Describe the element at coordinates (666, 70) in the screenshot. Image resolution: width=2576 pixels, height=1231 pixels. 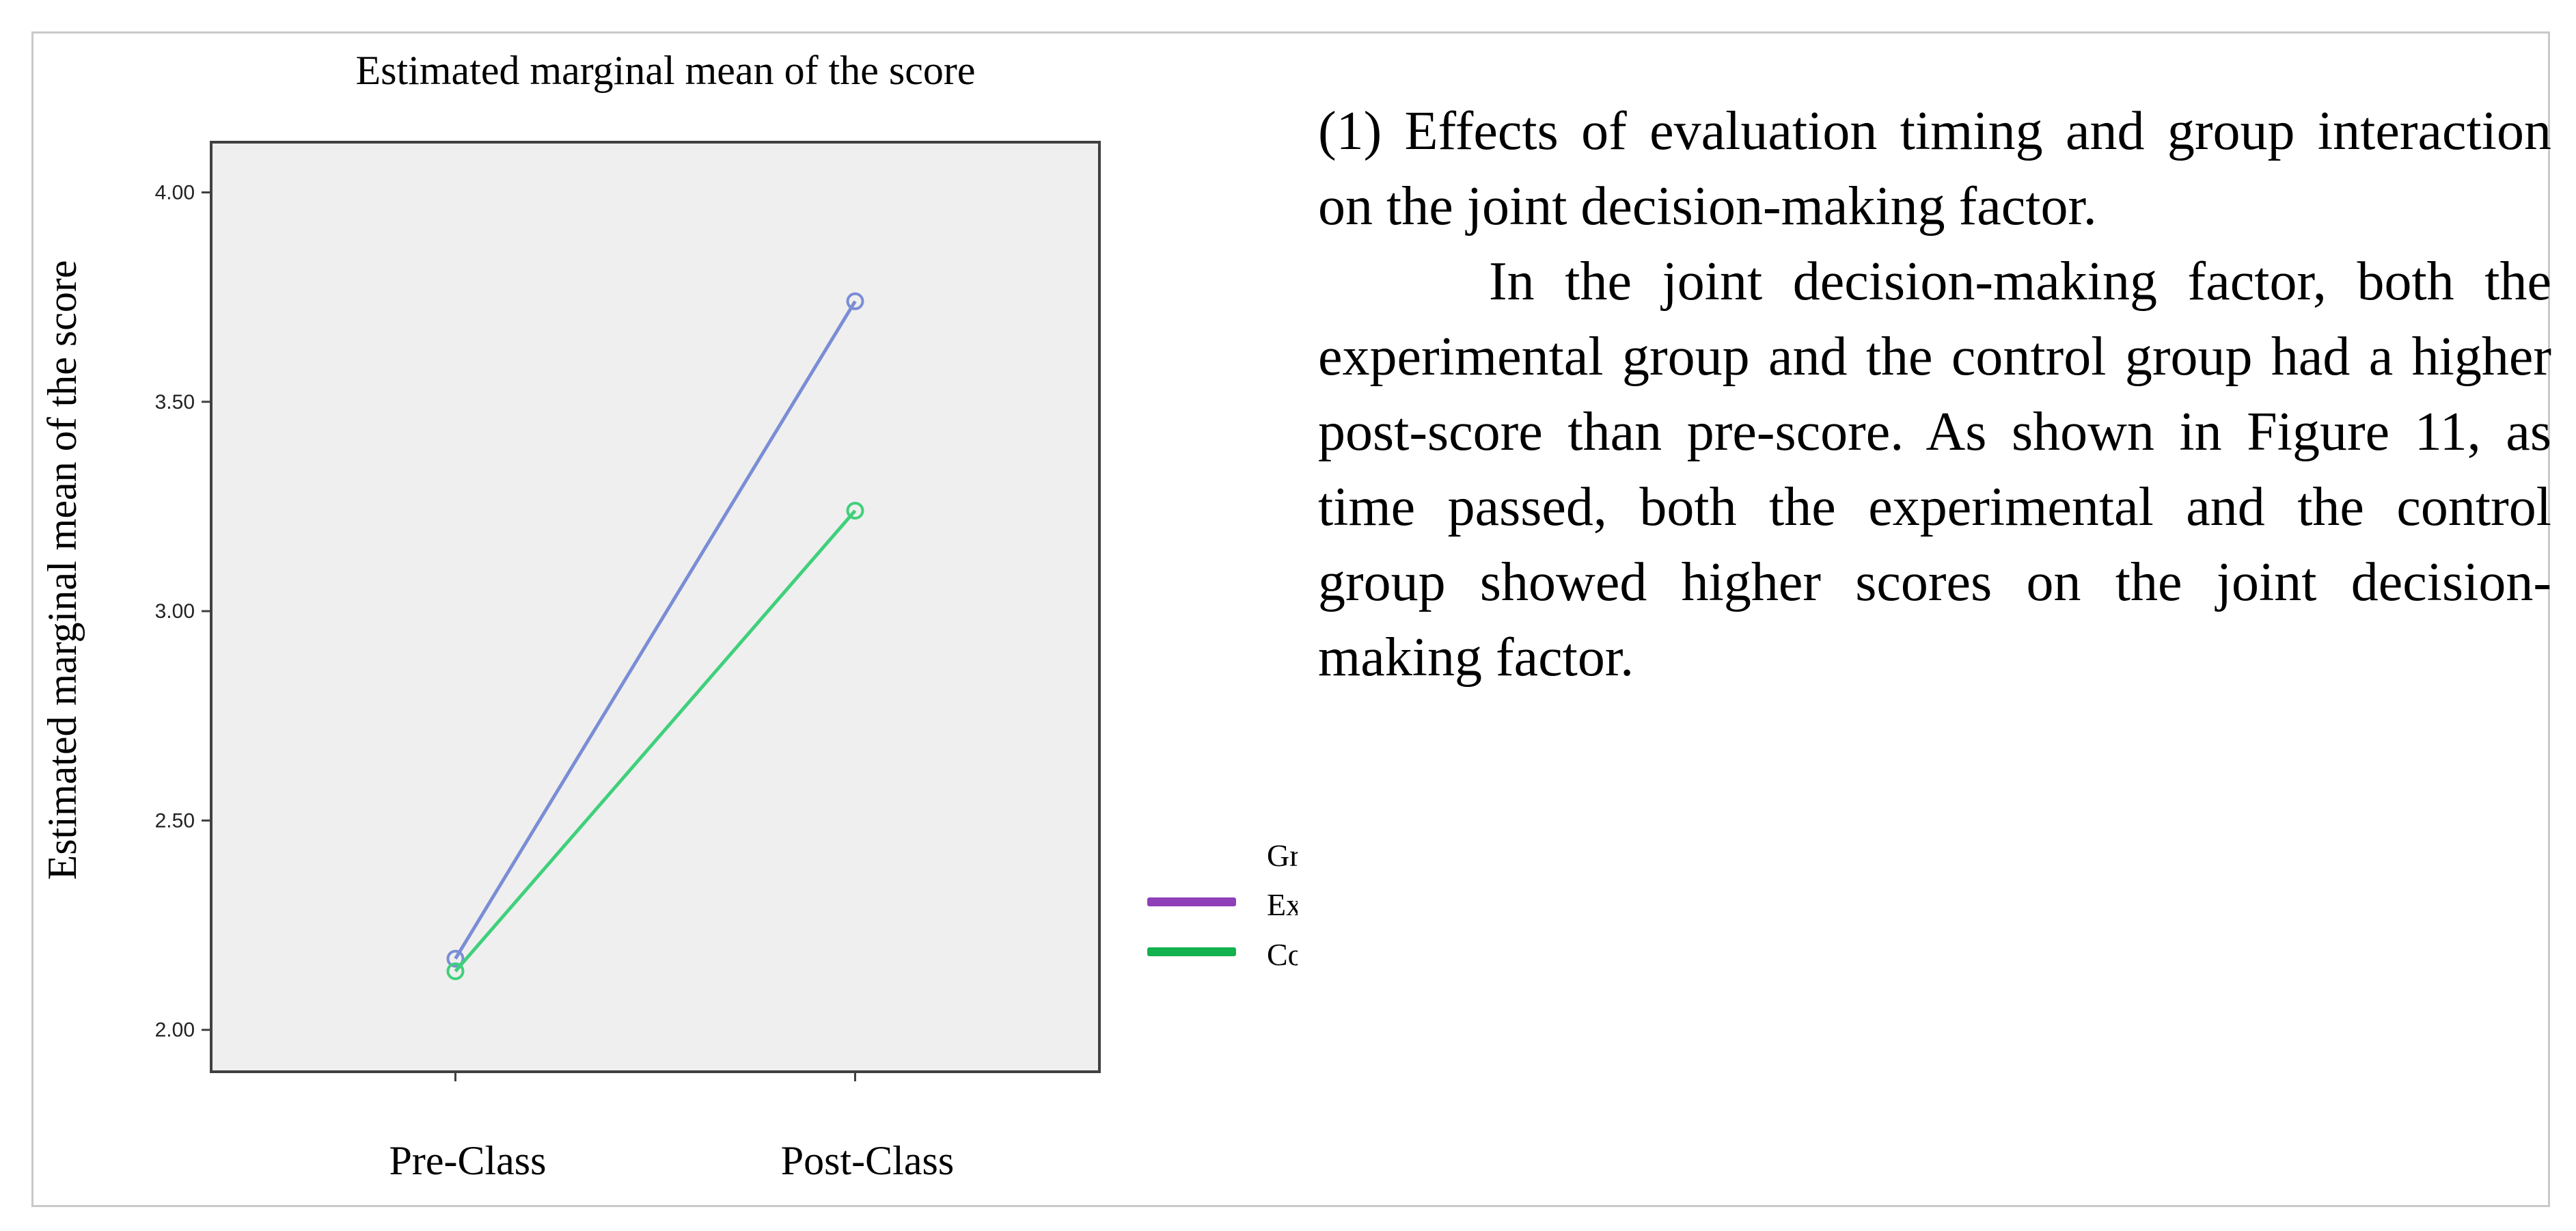
I see `chart-title: Estimated marginal mean of the score` at that location.